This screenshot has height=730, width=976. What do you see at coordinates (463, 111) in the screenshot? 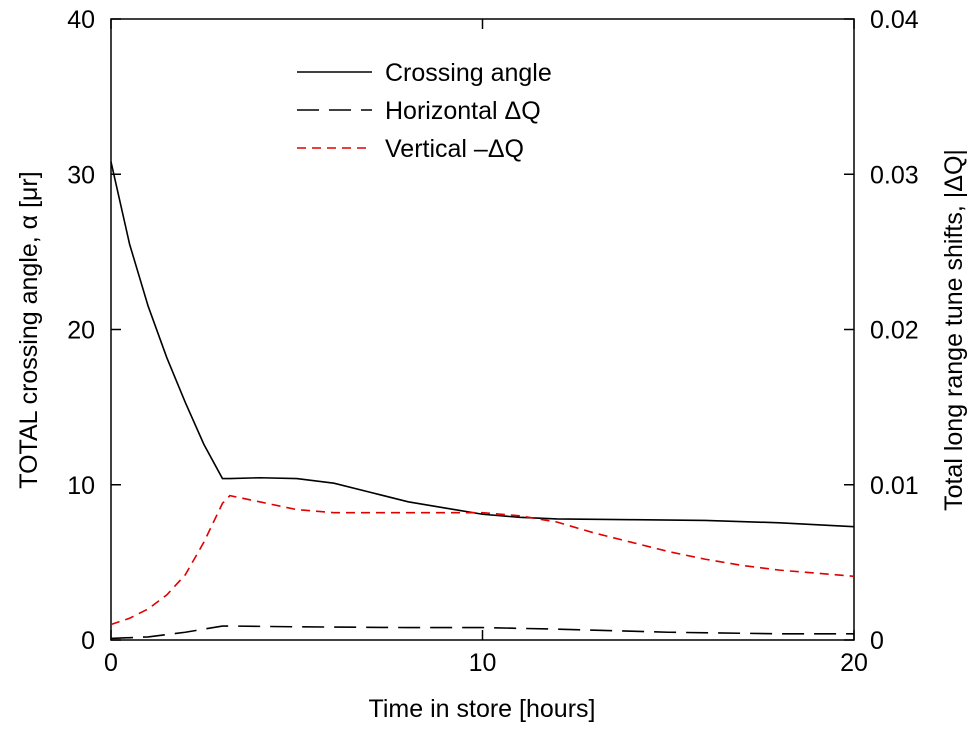
I see `legend-label: Horizontal ΔQ` at bounding box center [463, 111].